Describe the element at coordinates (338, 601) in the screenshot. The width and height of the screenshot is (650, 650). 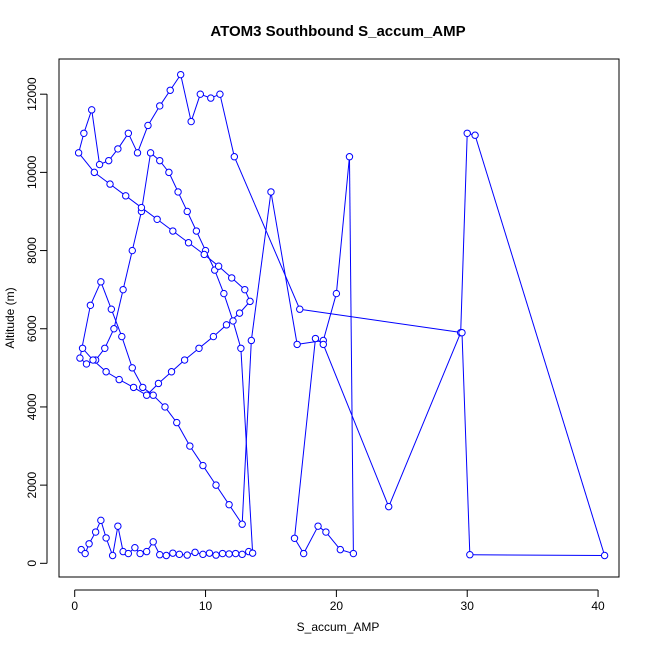
I see `x-axis: 0 10 20 30 40` at that location.